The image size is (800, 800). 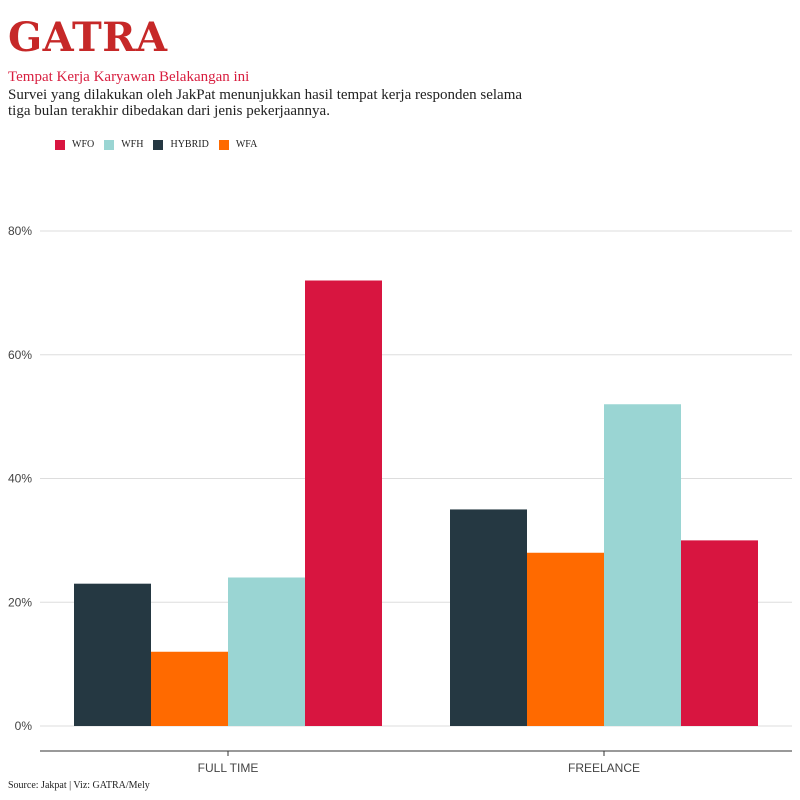 What do you see at coordinates (565, 639) in the screenshot?
I see `bar-freelance-wfa` at bounding box center [565, 639].